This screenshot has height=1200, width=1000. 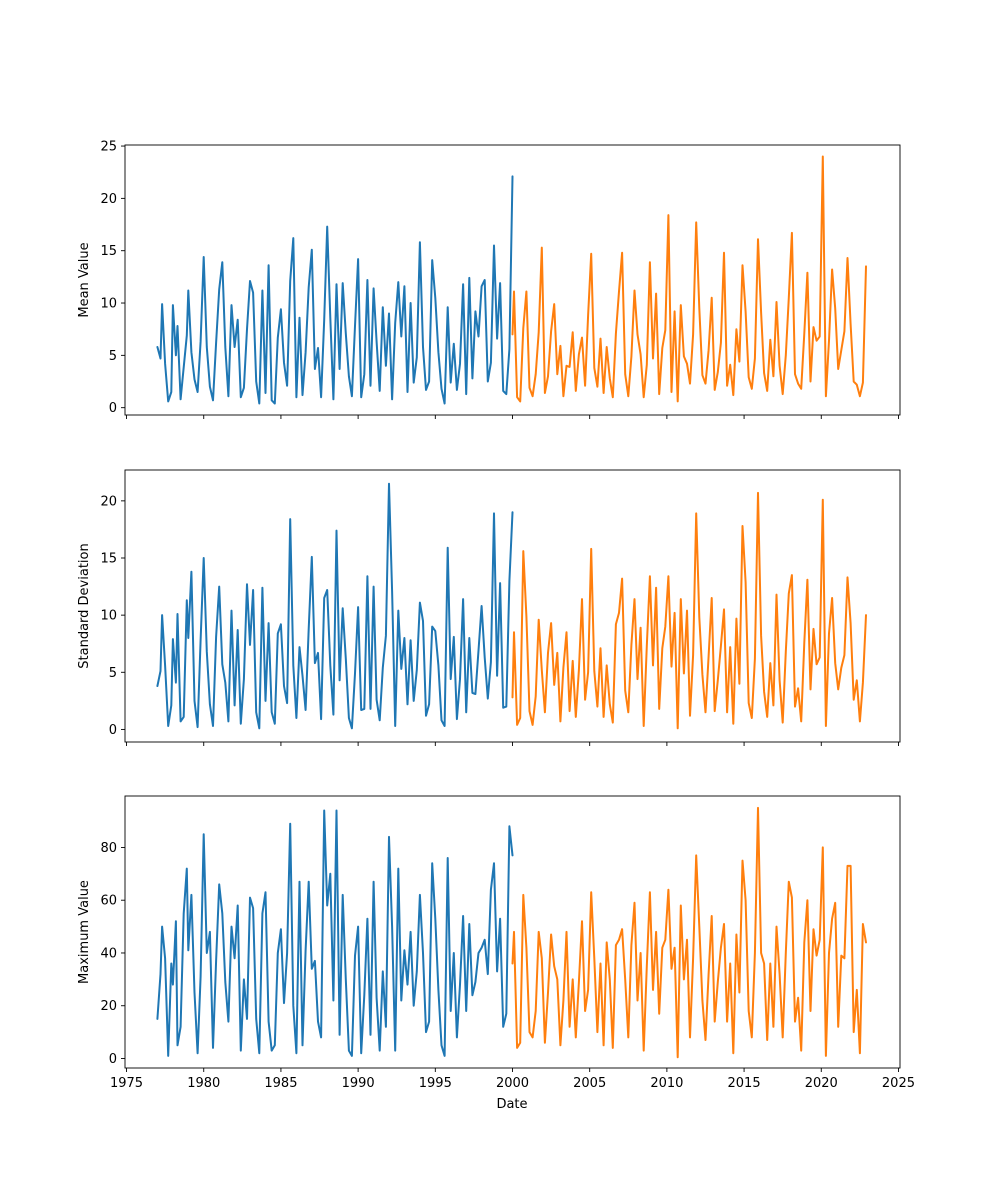 I want to click on x-tick-label: 2010, so click(x=666, y=1083).